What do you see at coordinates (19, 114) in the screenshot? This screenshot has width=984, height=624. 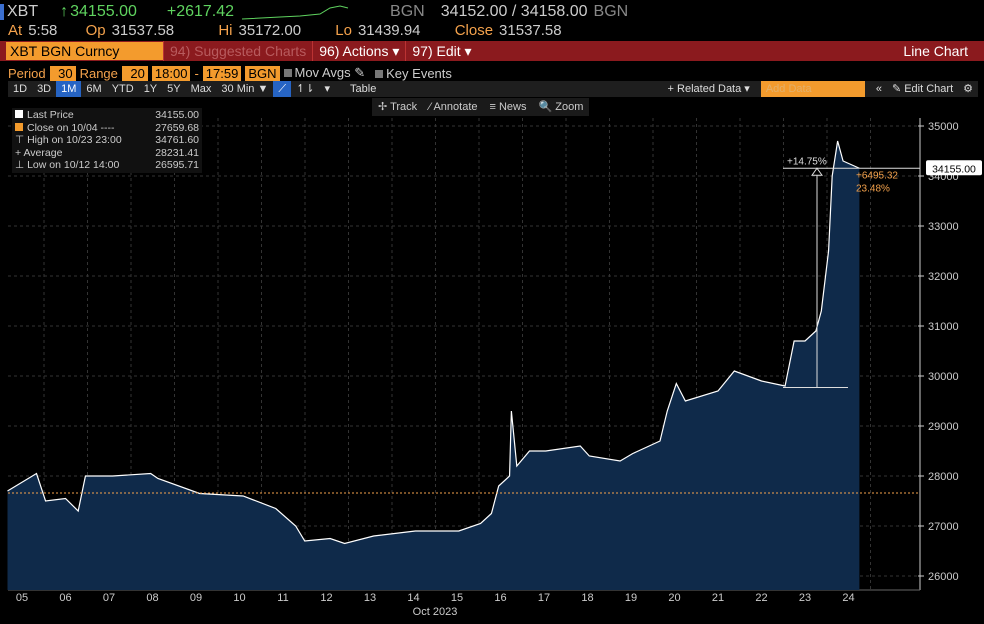 I see `white-square-icon` at bounding box center [19, 114].